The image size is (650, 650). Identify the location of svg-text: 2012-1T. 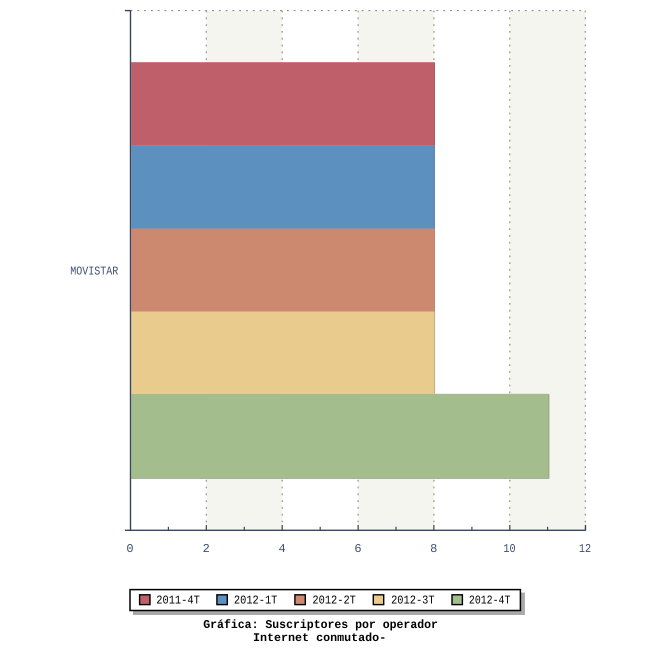
(256, 600).